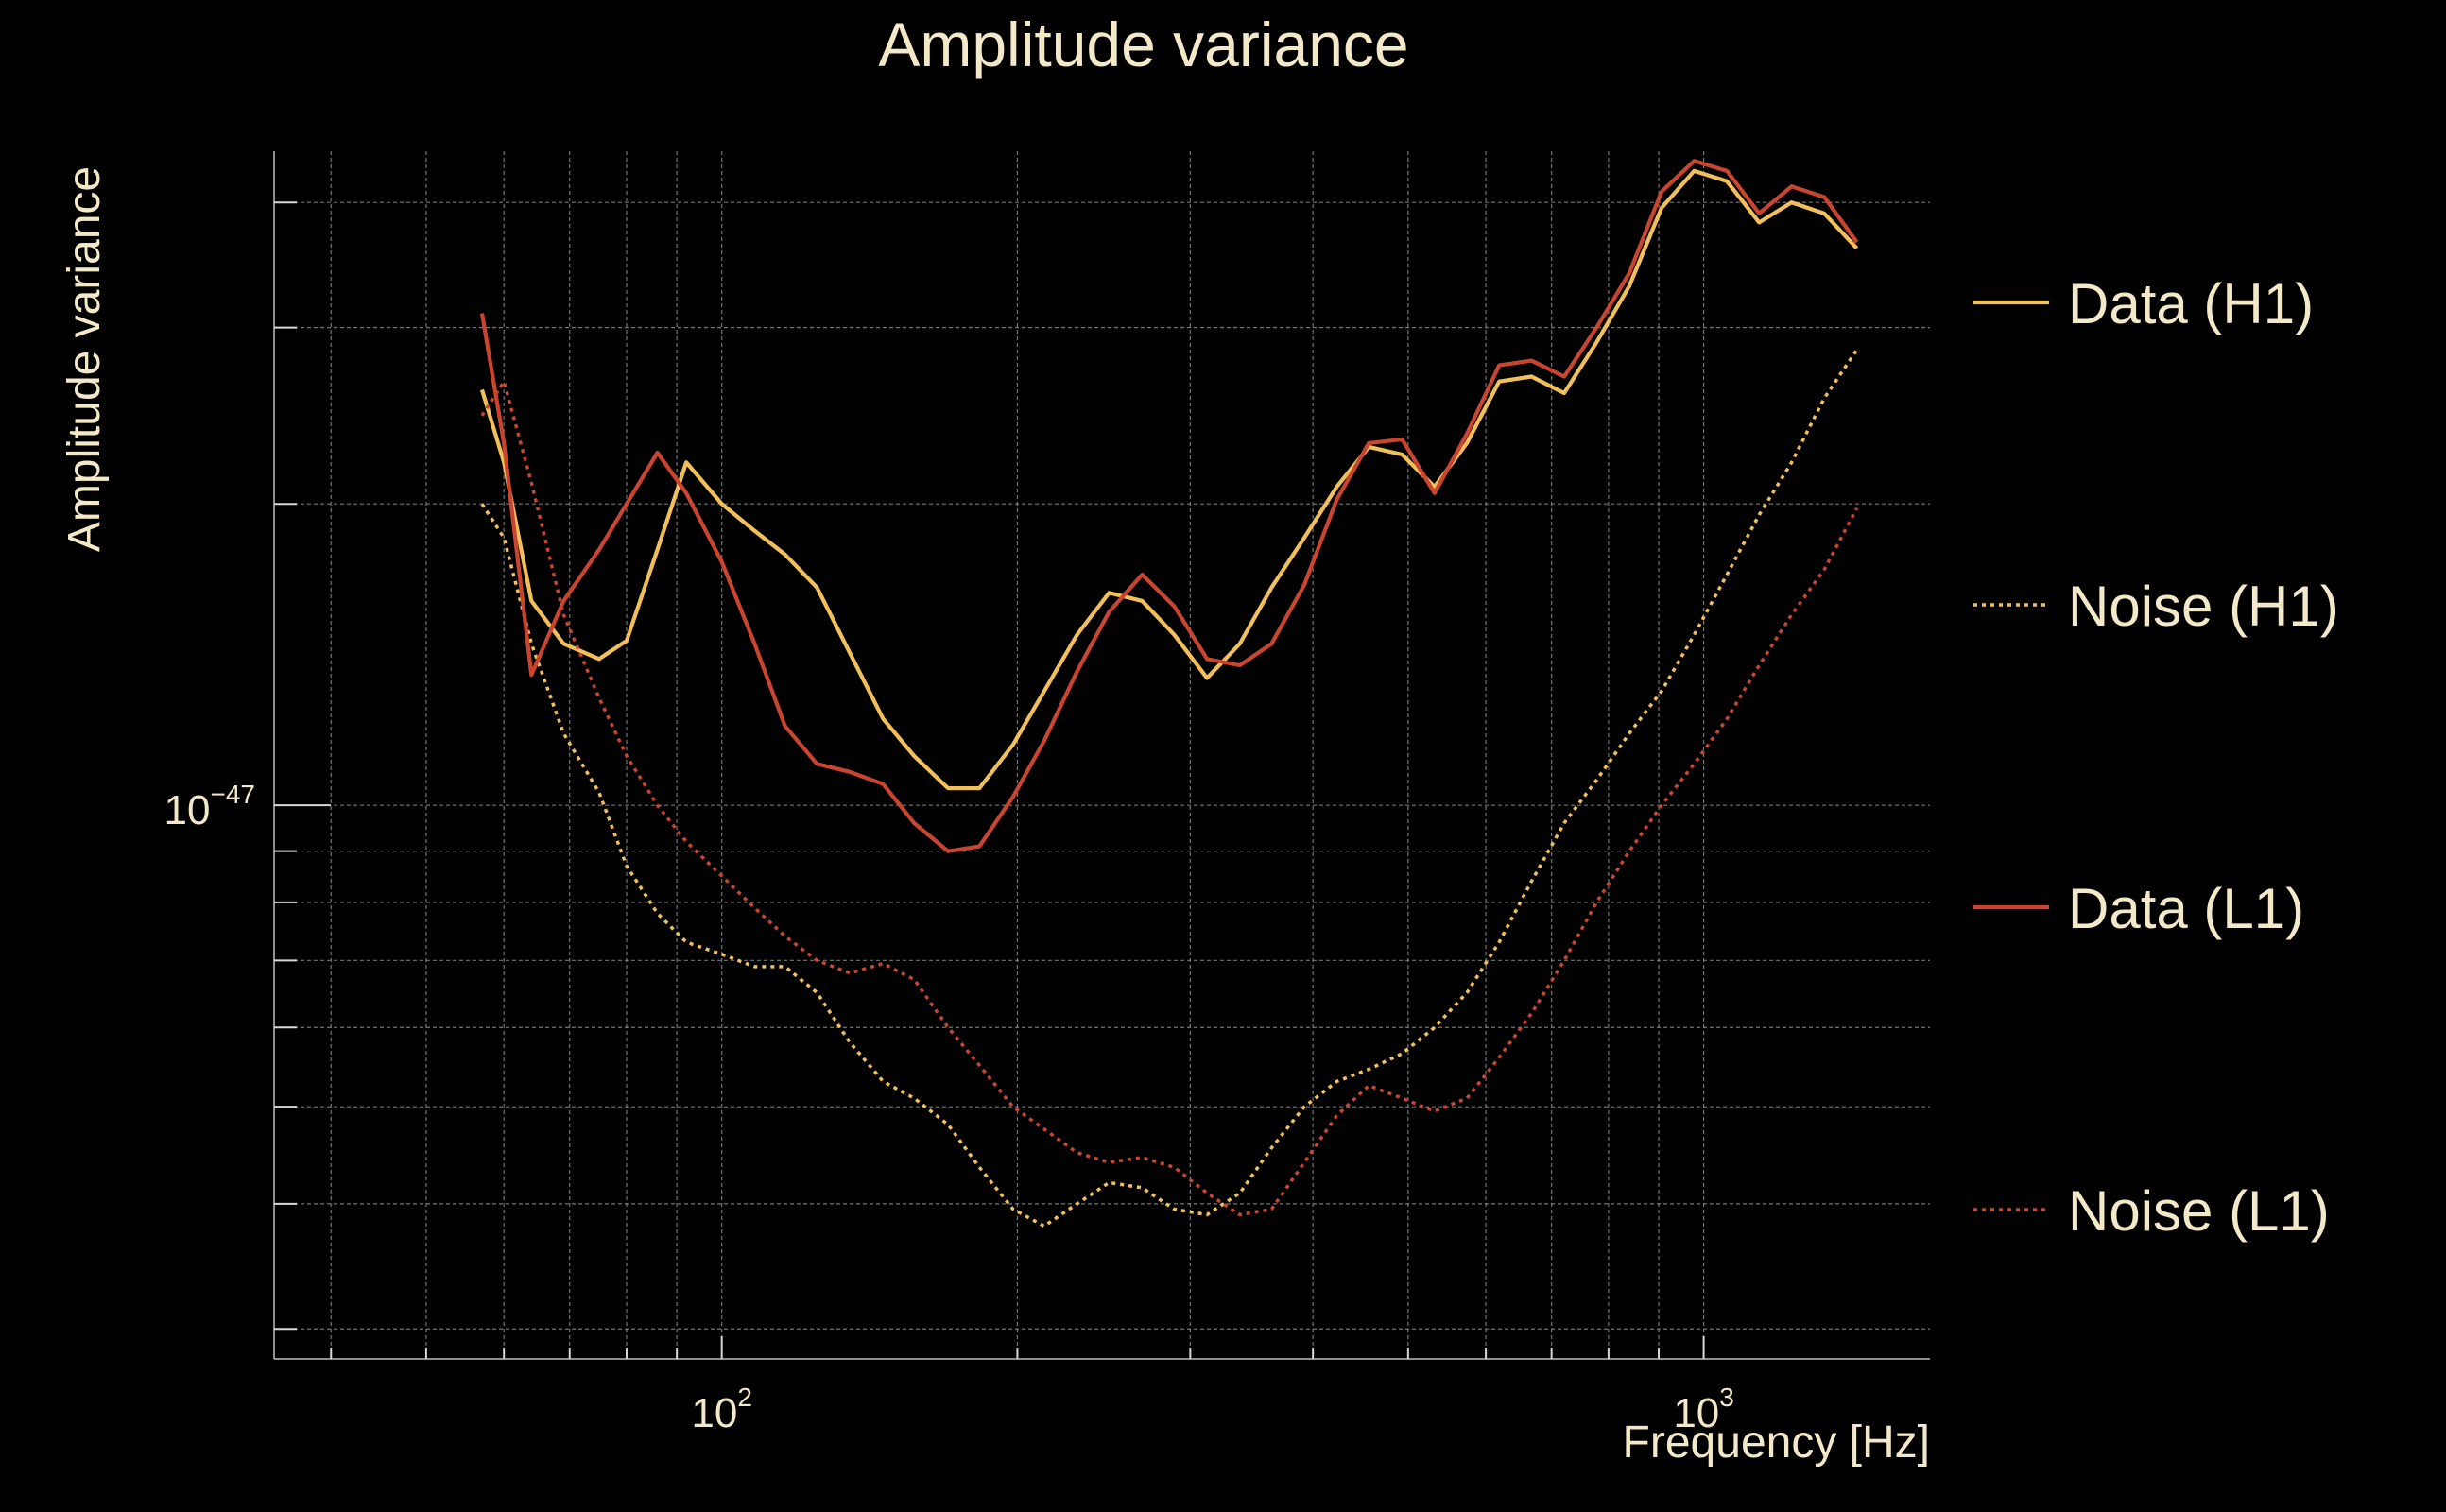  Describe the element at coordinates (85, 359) in the screenshot. I see `y-axis-label: Amplitude variance` at that location.